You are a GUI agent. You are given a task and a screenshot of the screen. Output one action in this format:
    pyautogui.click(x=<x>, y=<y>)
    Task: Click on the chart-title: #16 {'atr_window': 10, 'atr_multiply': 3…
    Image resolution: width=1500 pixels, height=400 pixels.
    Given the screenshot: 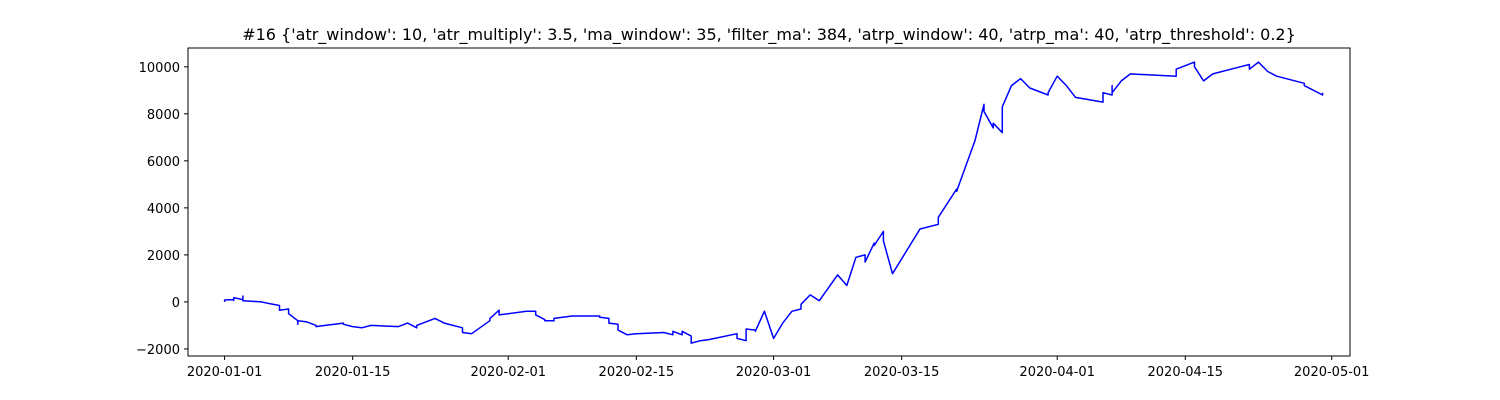 What is the action you would take?
    pyautogui.click(x=769, y=35)
    